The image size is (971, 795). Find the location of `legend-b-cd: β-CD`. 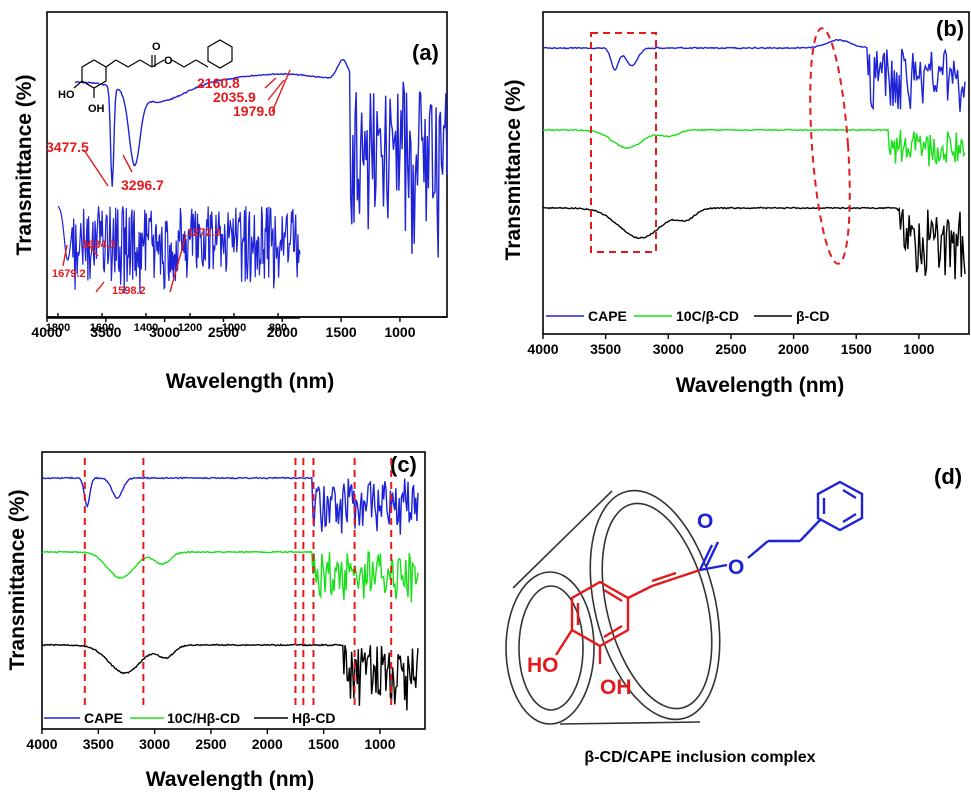

legend-b-cd: β-CD is located at coordinates (812, 316).